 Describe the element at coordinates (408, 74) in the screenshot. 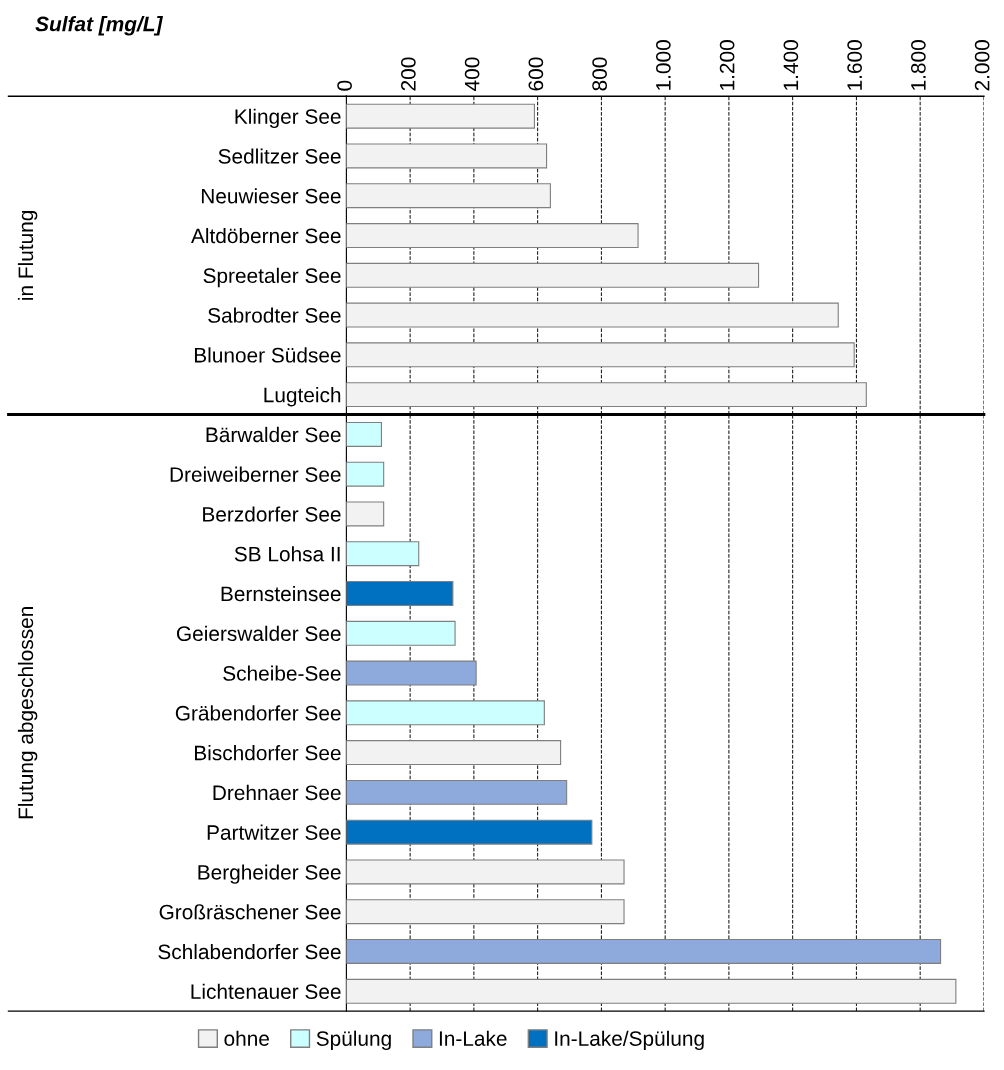

I see `x-tick-label: 200` at that location.